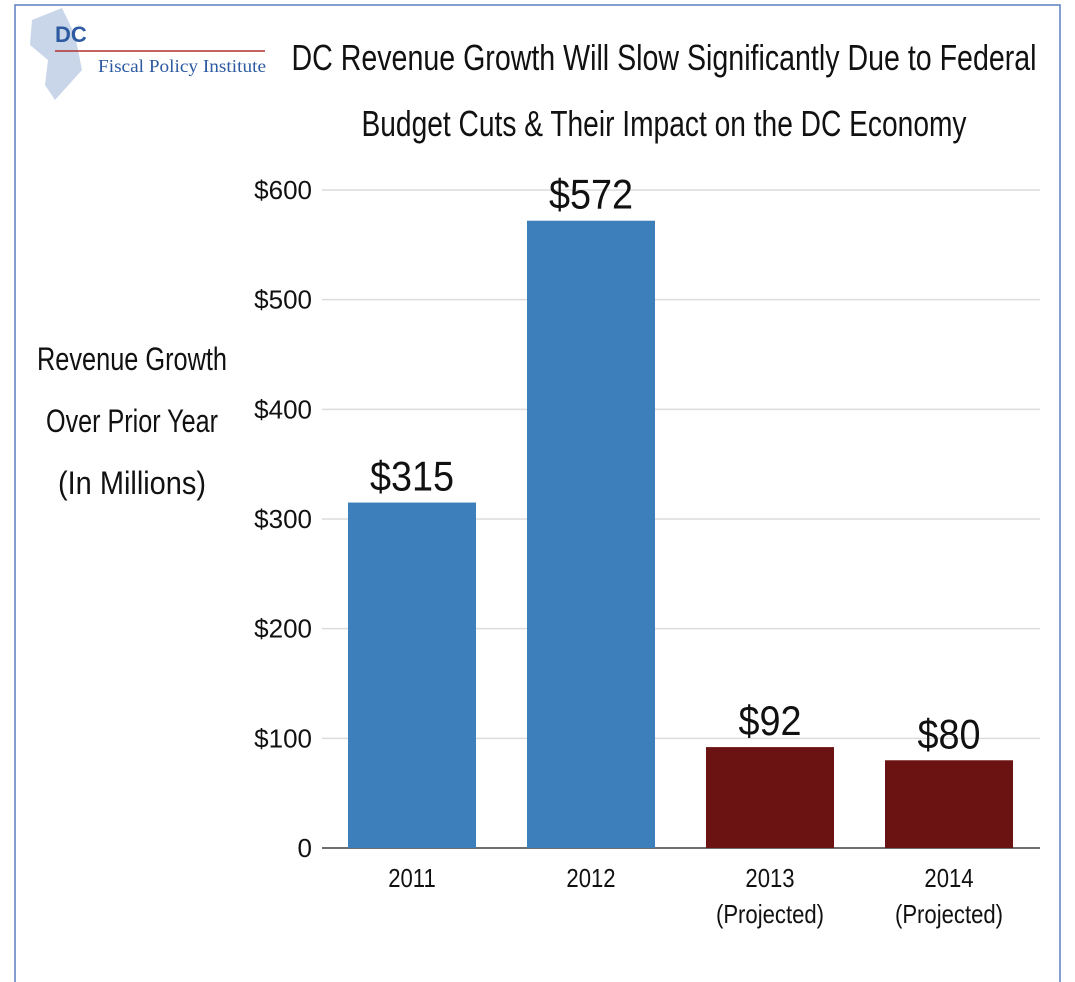 The image size is (1075, 982). Describe the element at coordinates (591, 195) in the screenshot. I see `value-label: $572` at that location.